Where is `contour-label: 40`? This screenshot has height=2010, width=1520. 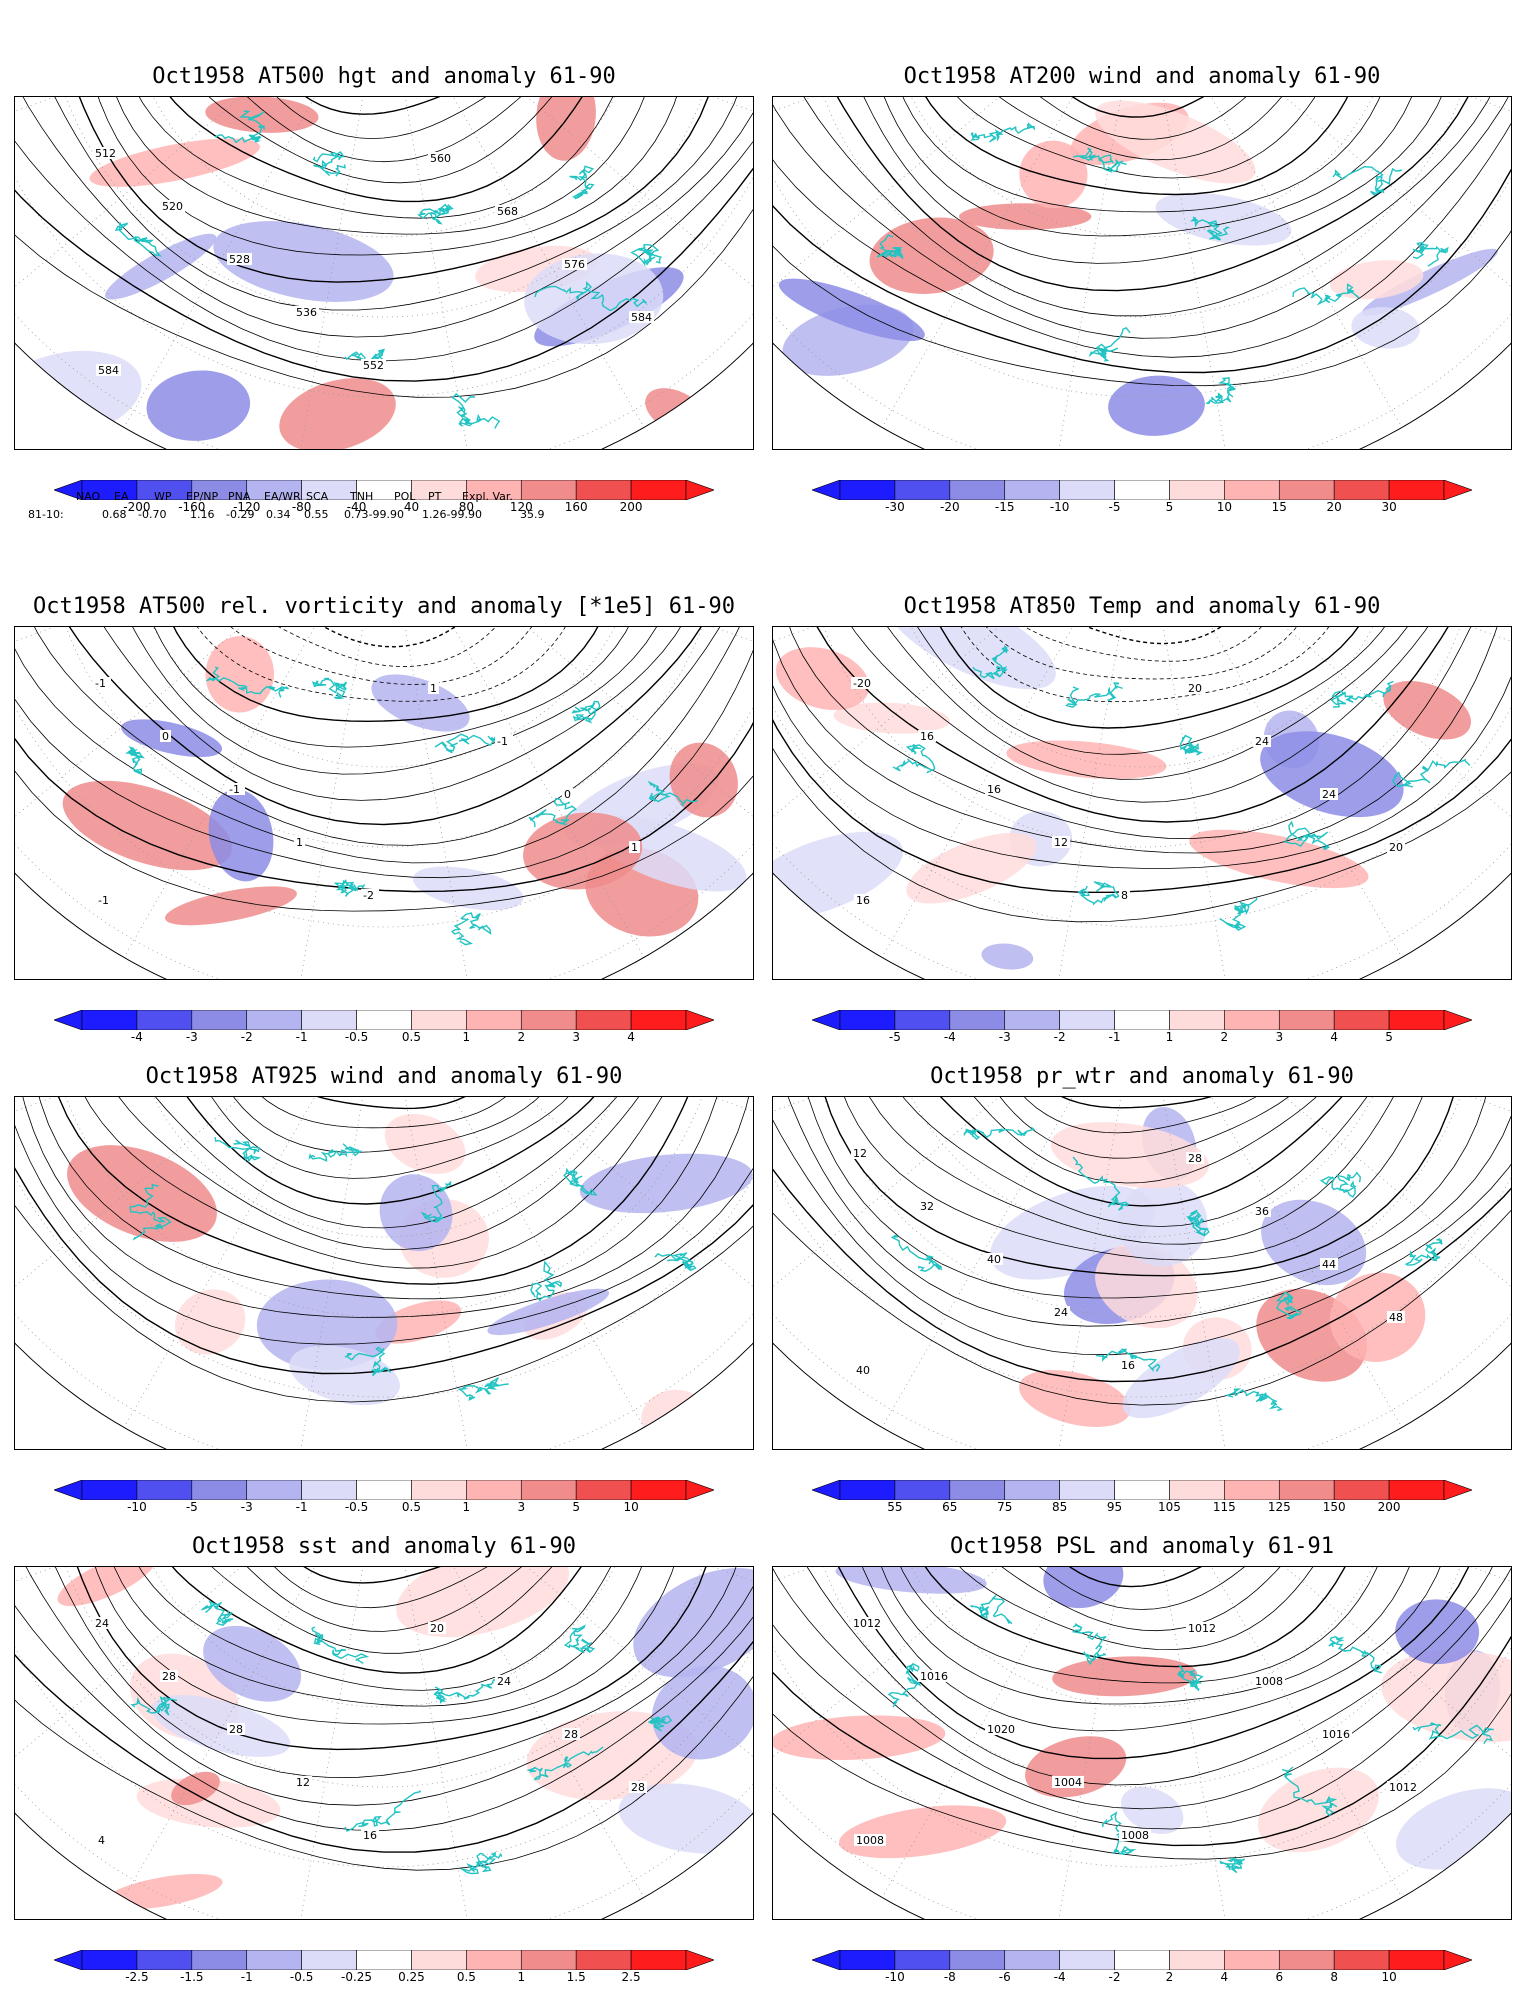 contour-label: 40 is located at coordinates (994, 1259).